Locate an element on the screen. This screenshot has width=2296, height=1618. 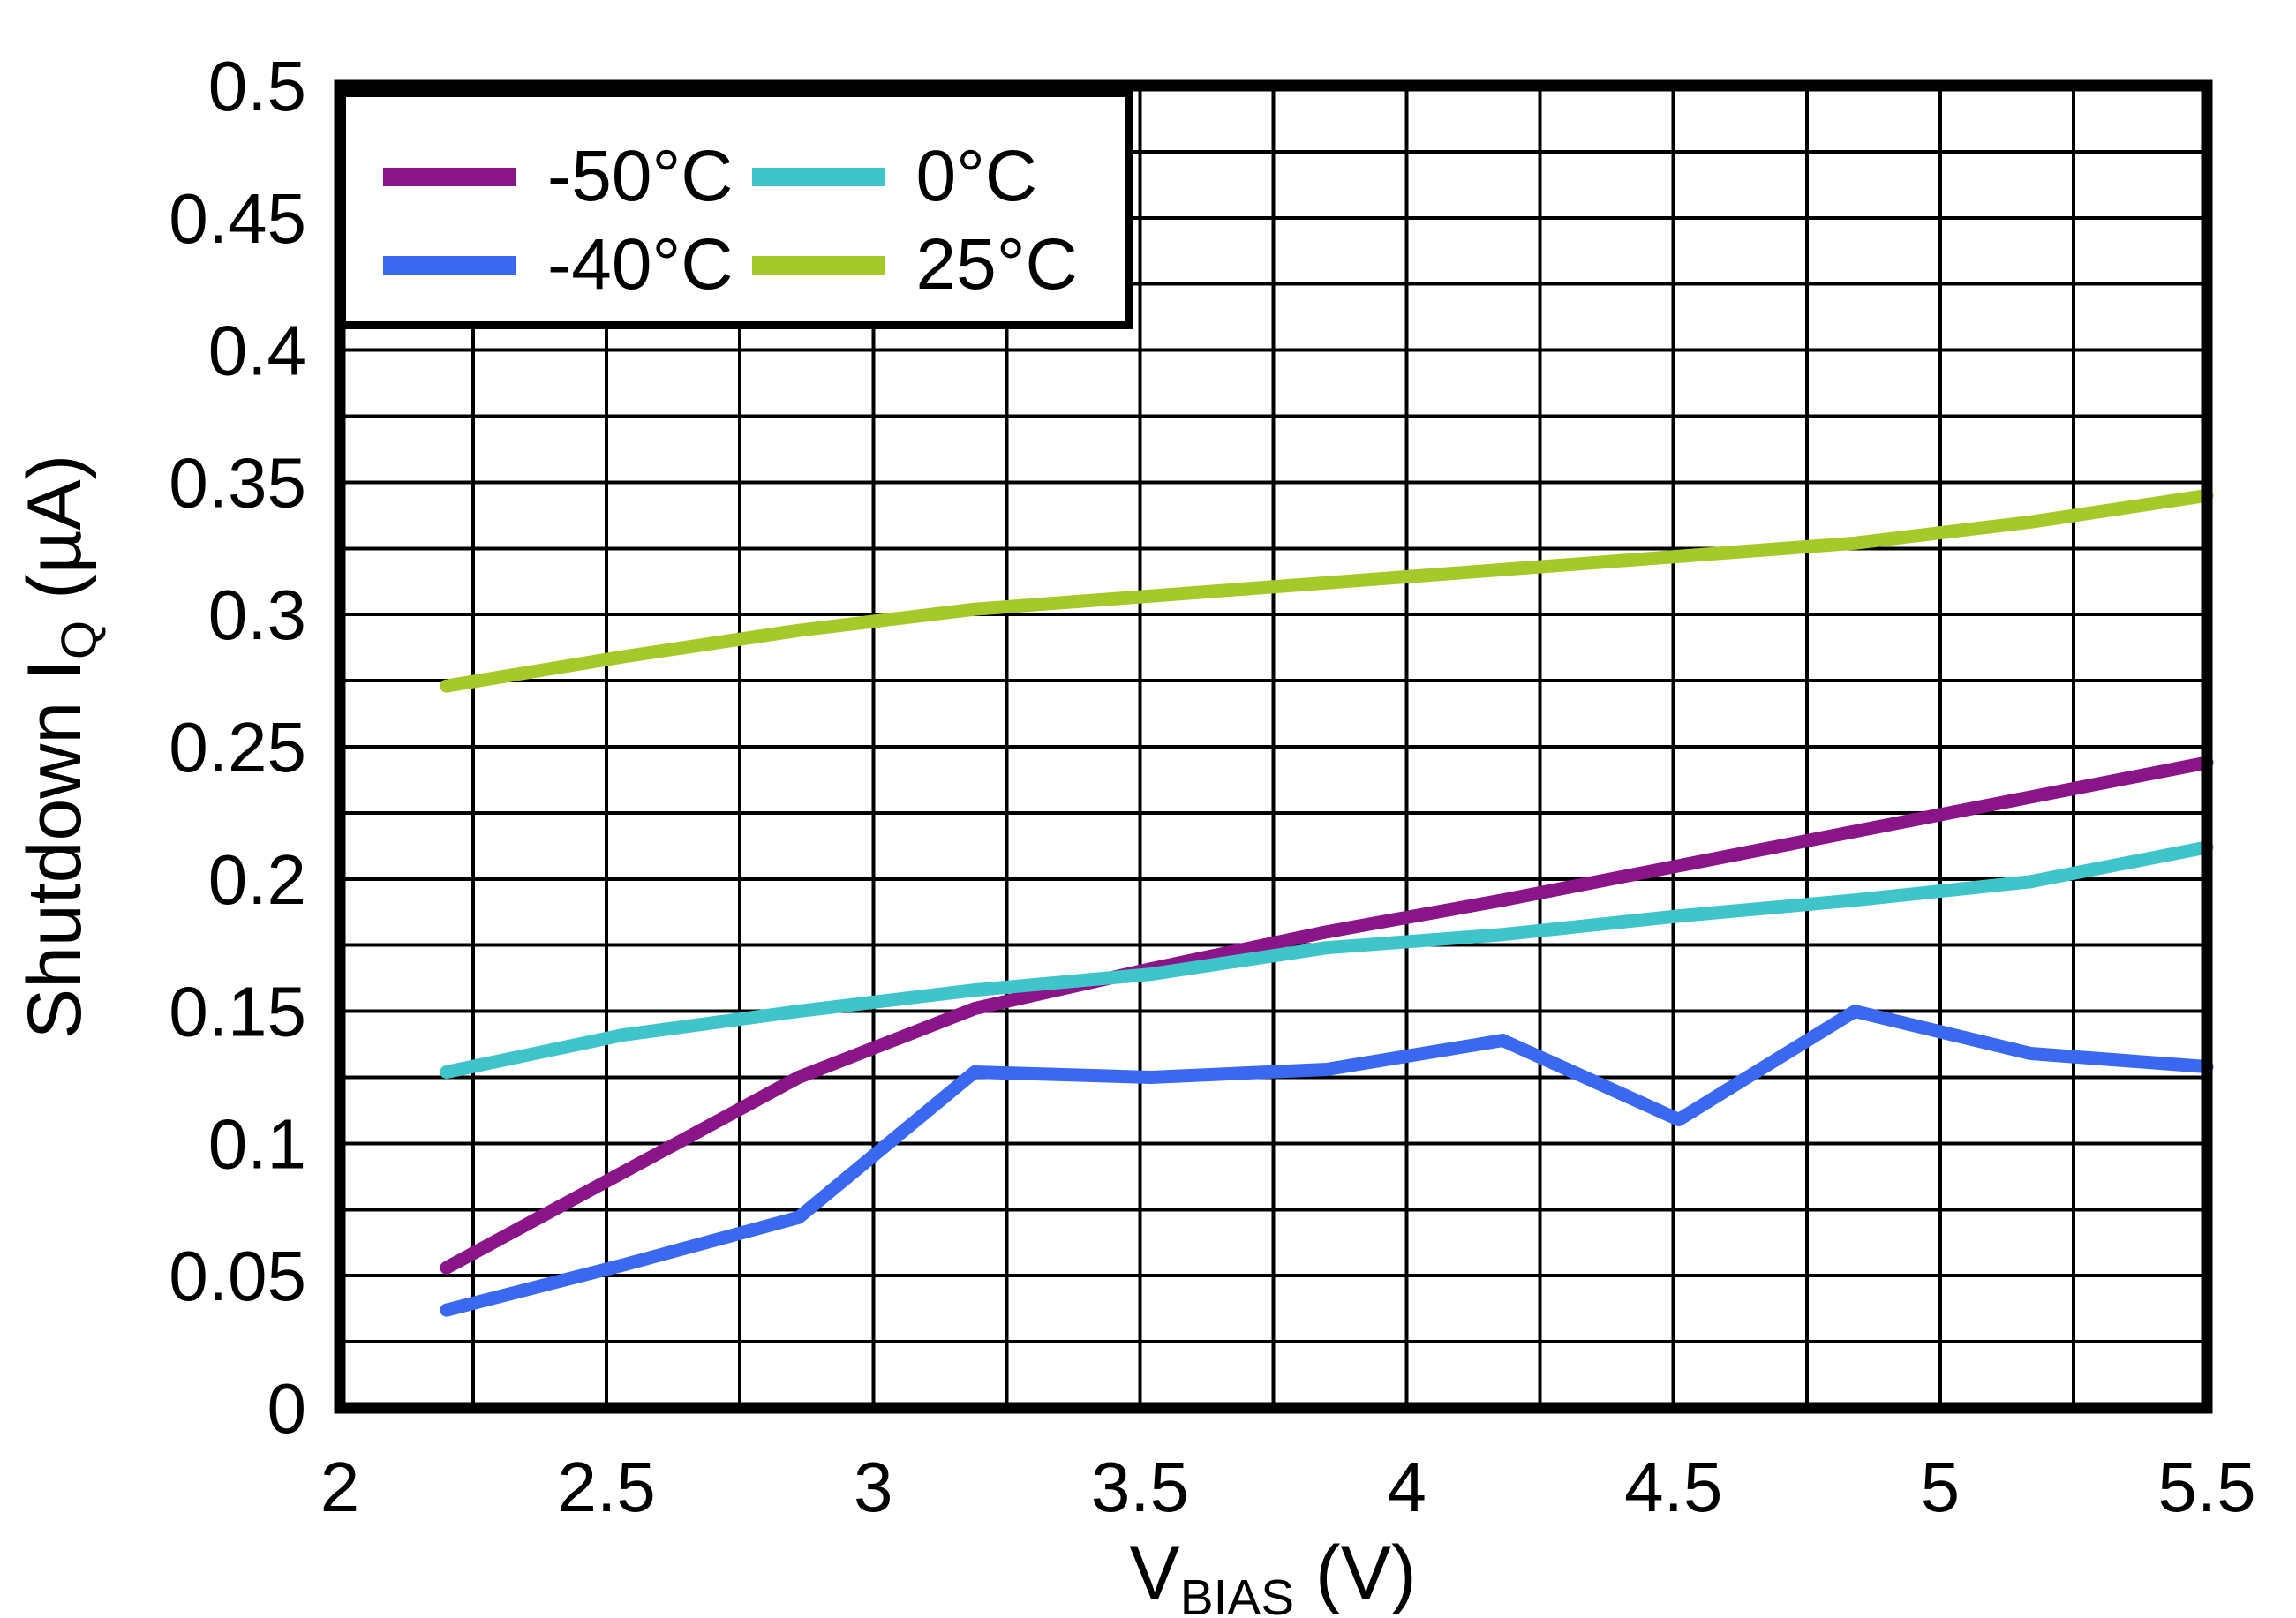
x-tick-label: 4.5 is located at coordinates (1673, 1487).